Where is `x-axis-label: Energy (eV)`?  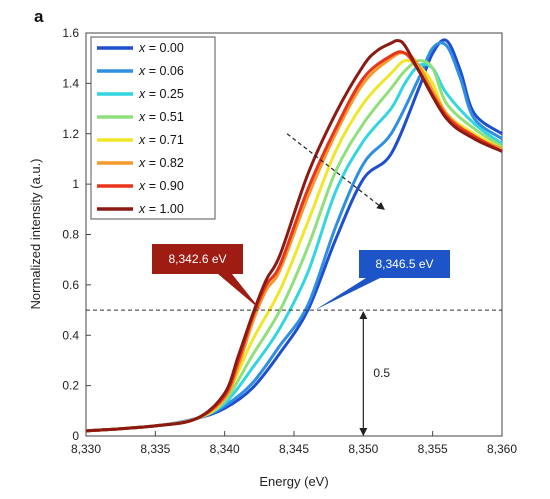 x-axis-label: Energy (eV) is located at coordinates (293, 481).